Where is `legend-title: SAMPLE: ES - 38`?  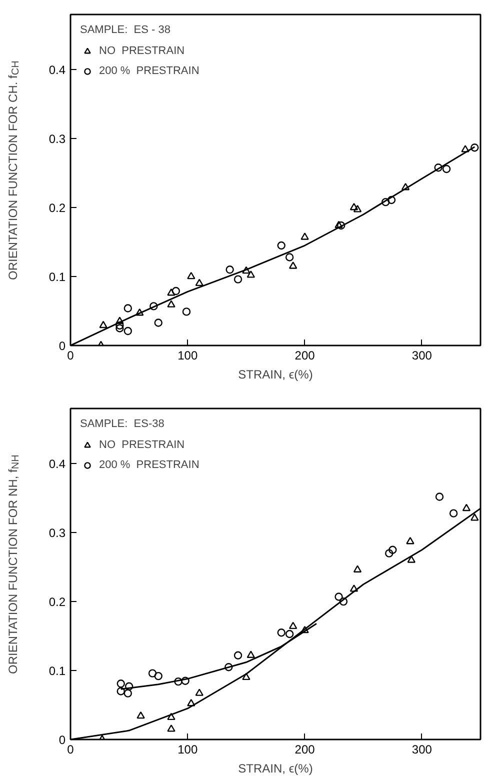
legend-title: SAMPLE: ES - 38 is located at coordinates (126, 30).